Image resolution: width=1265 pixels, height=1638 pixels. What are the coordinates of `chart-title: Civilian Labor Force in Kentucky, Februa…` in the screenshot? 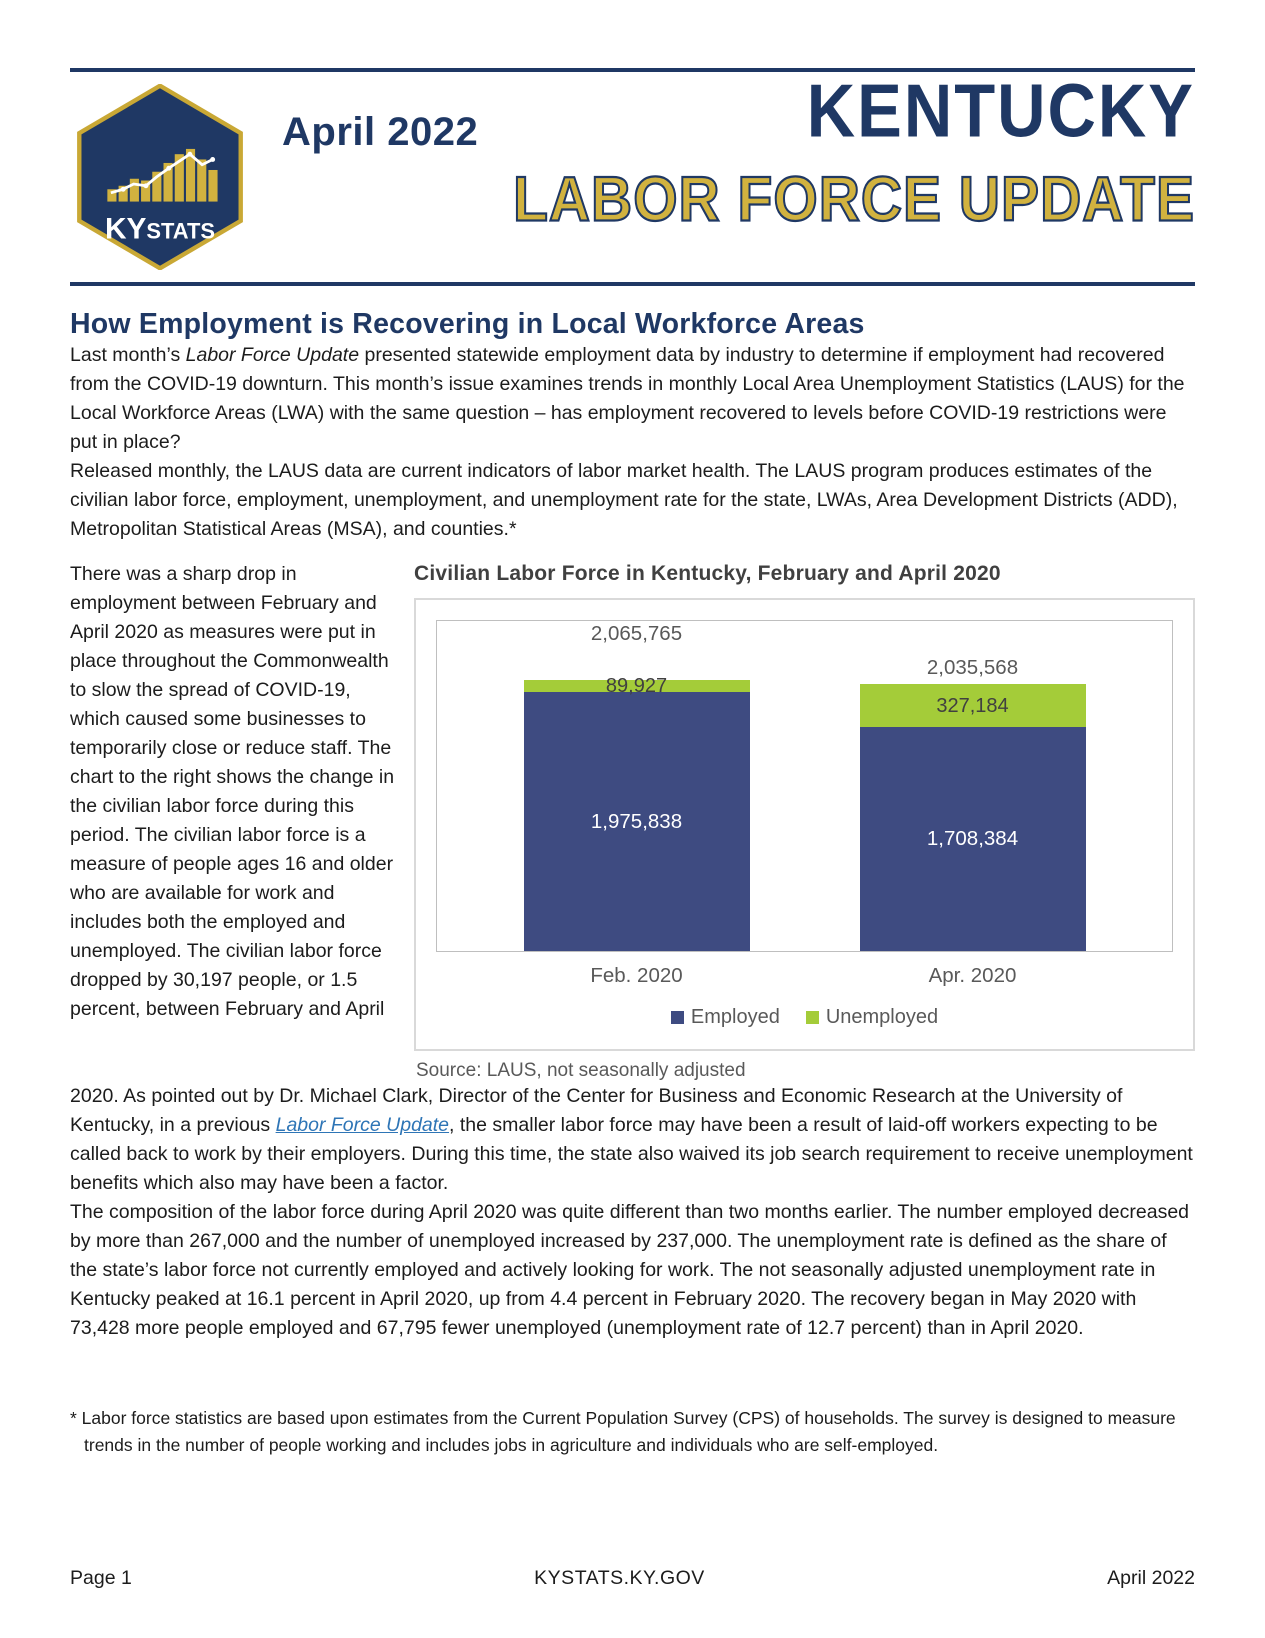 It's located at (707, 573).